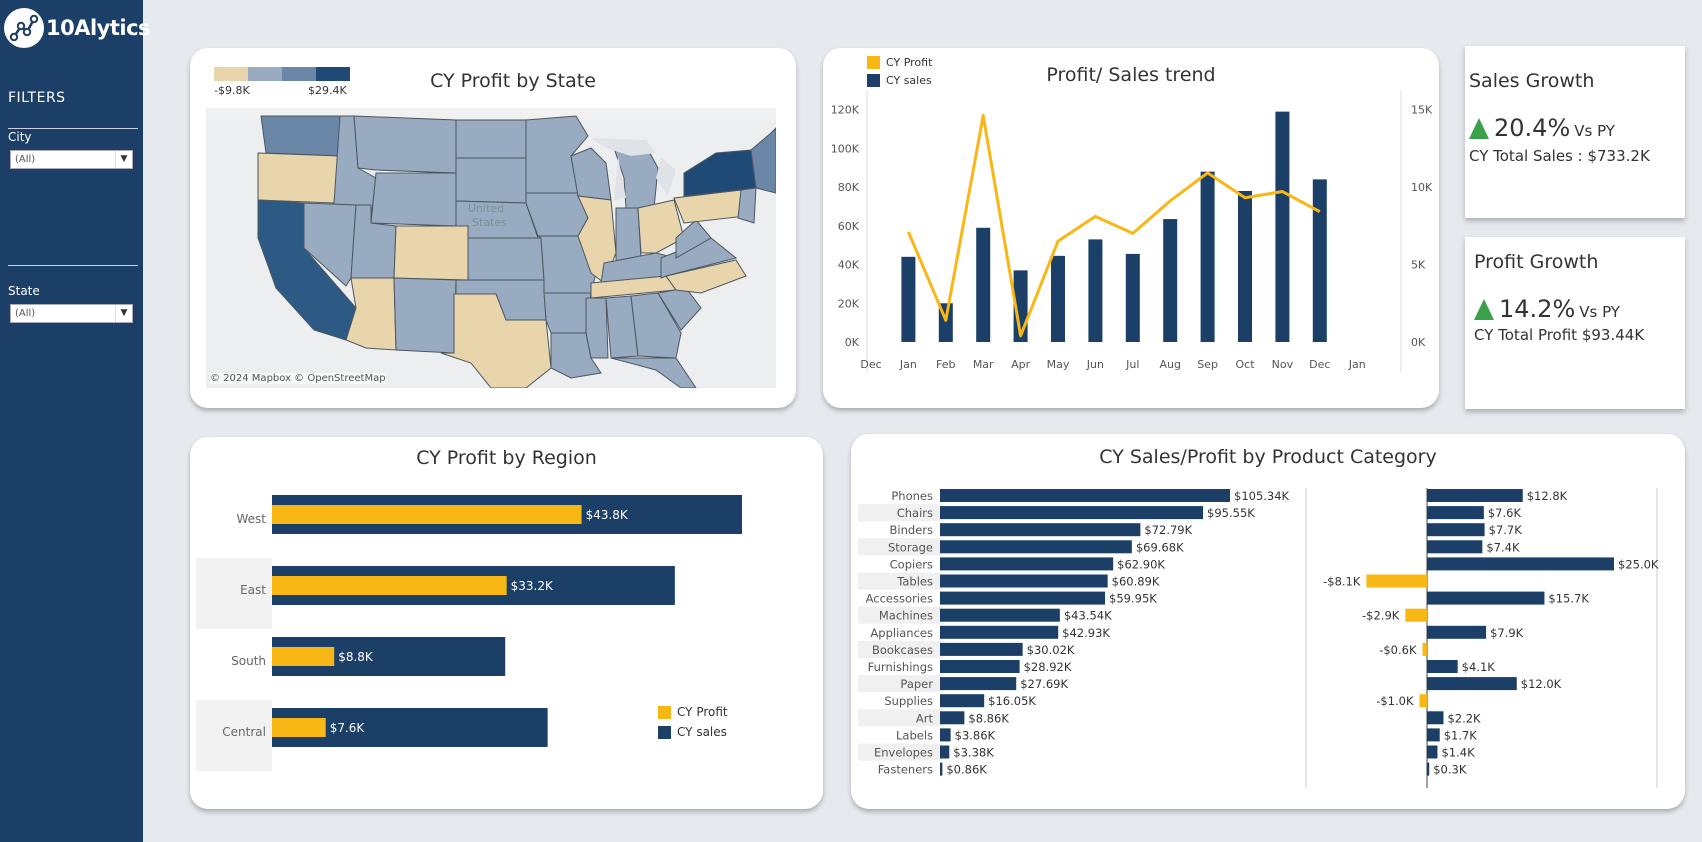 The height and width of the screenshot is (842, 1702). I want to click on region-label: East, so click(253, 590).